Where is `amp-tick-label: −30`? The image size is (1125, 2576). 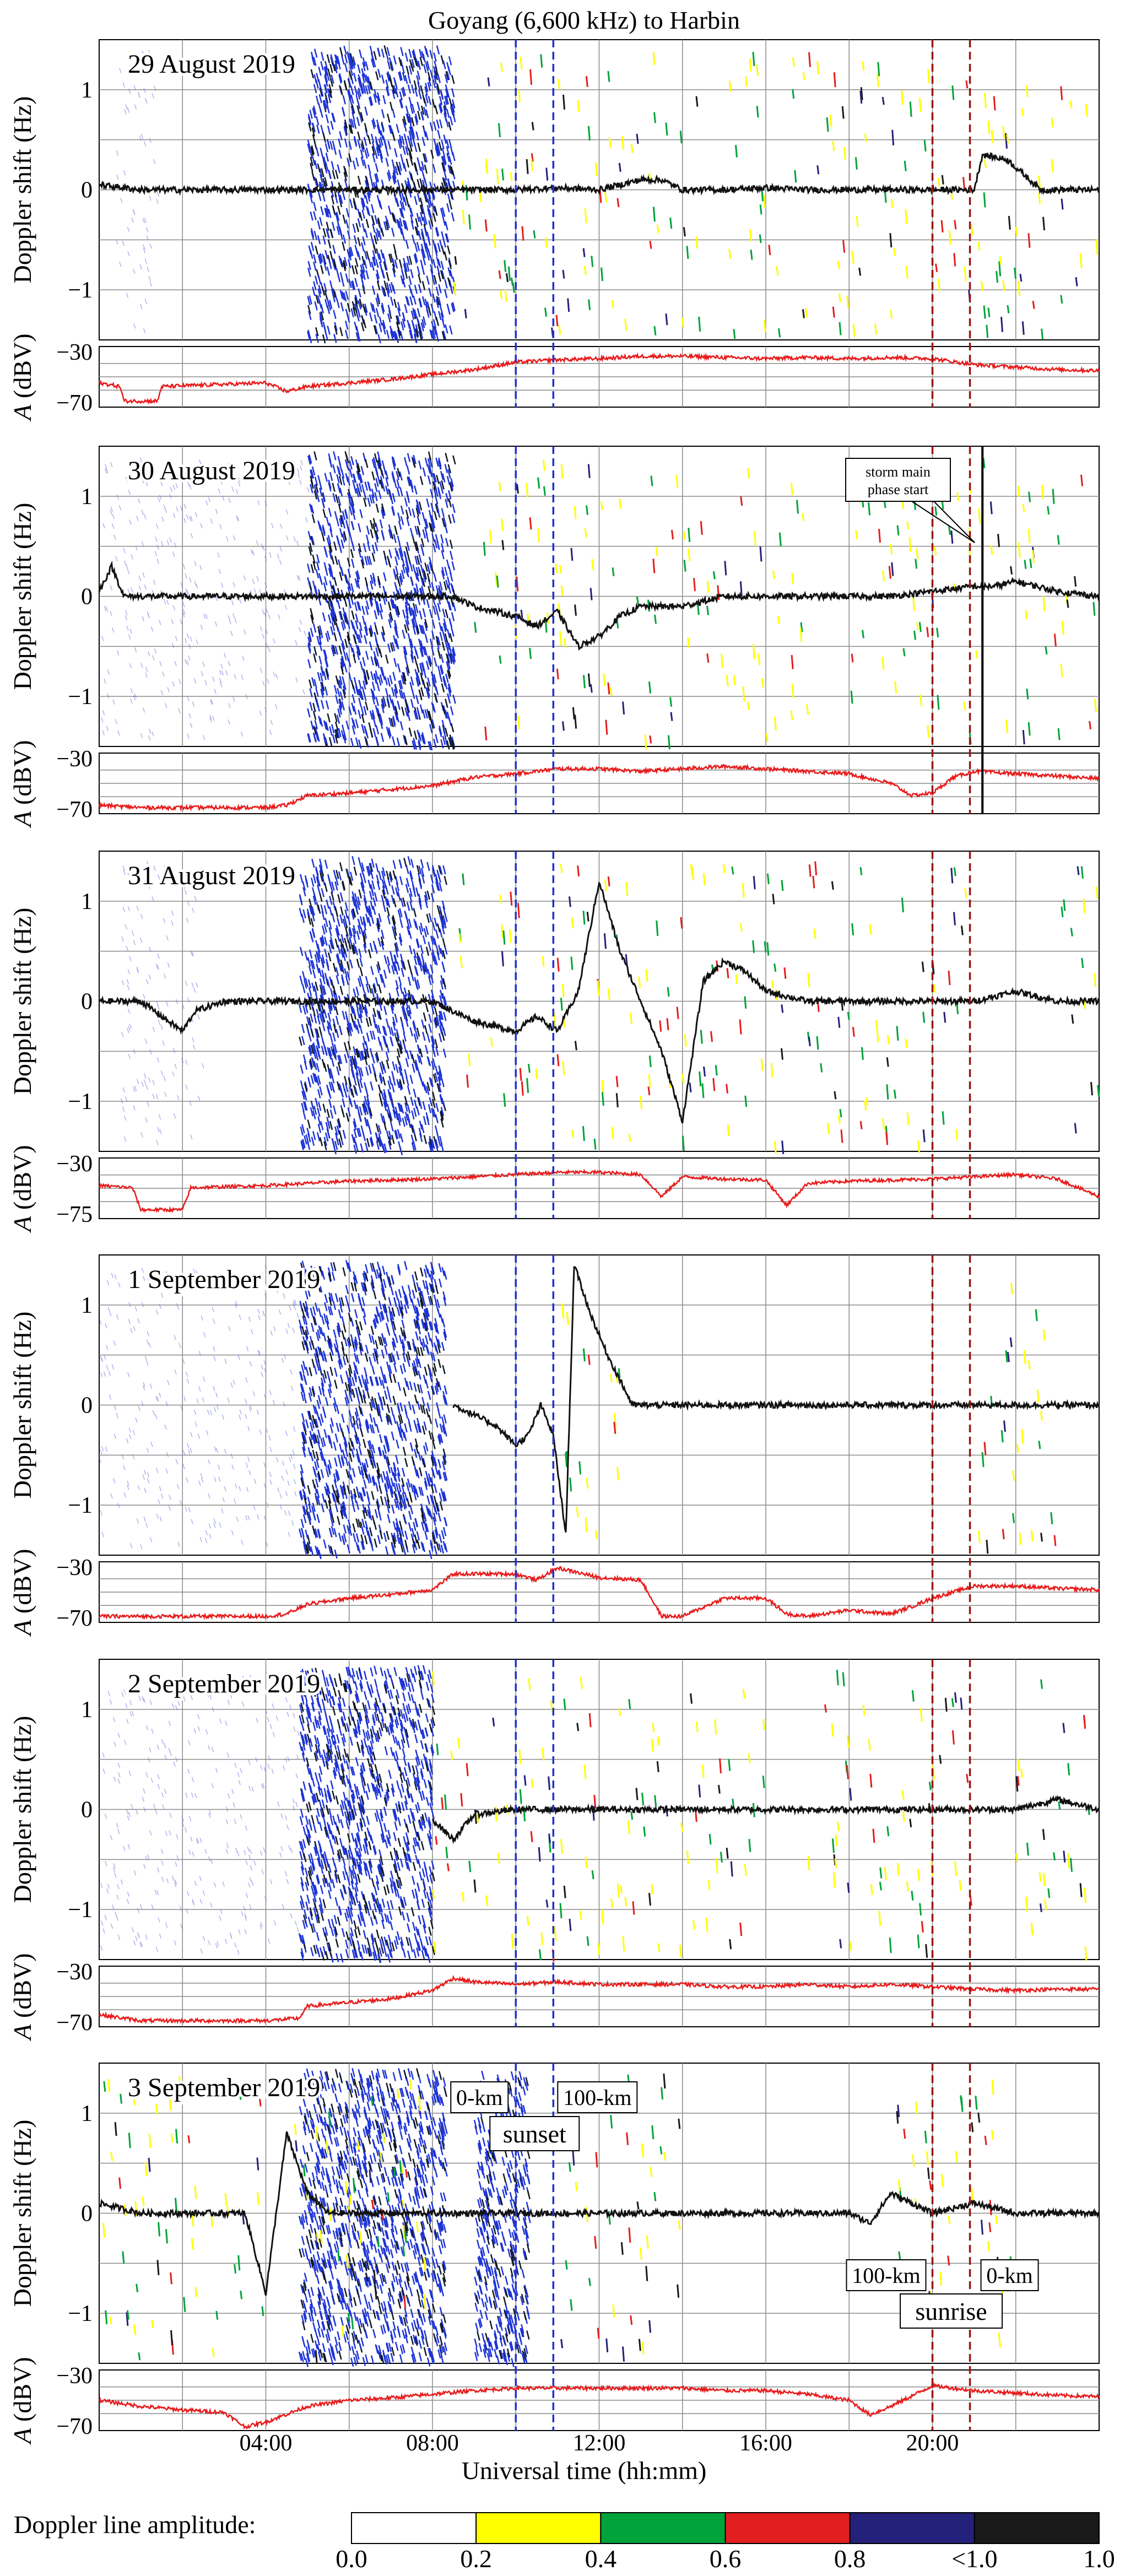
amp-tick-label: −30 is located at coordinates (74, 1164).